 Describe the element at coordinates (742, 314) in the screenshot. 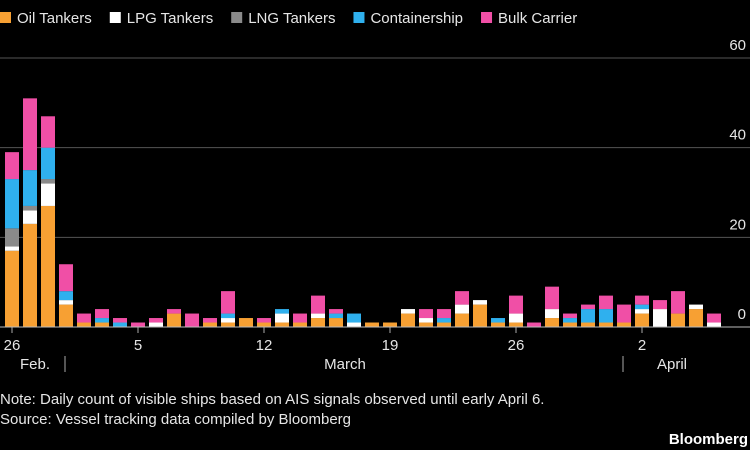

I see `y-tick-label: 0` at that location.